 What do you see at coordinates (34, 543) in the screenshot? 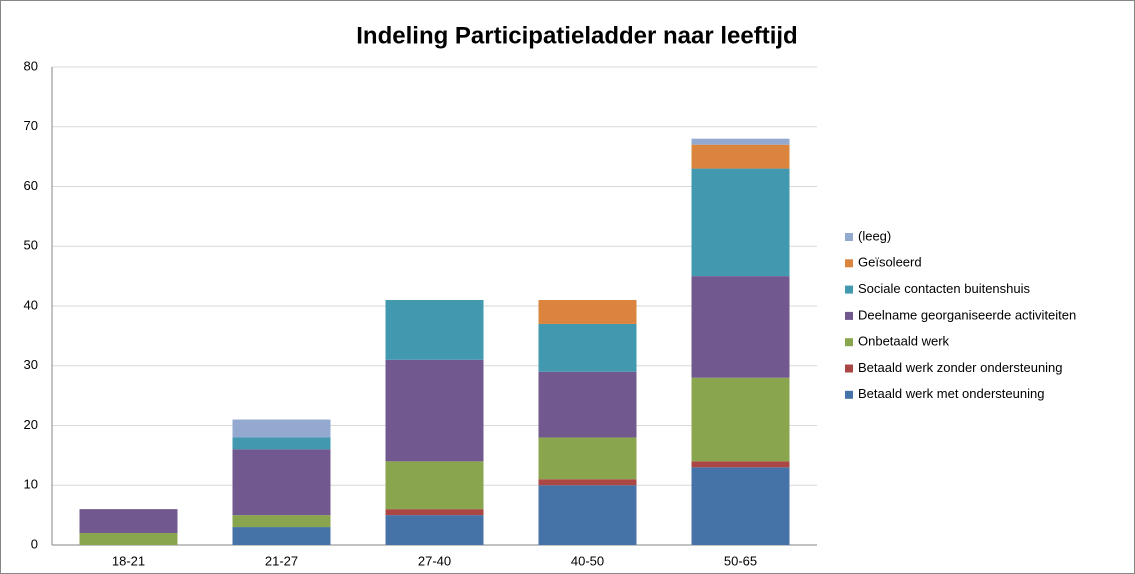
I see `y-tick-label: 0` at bounding box center [34, 543].